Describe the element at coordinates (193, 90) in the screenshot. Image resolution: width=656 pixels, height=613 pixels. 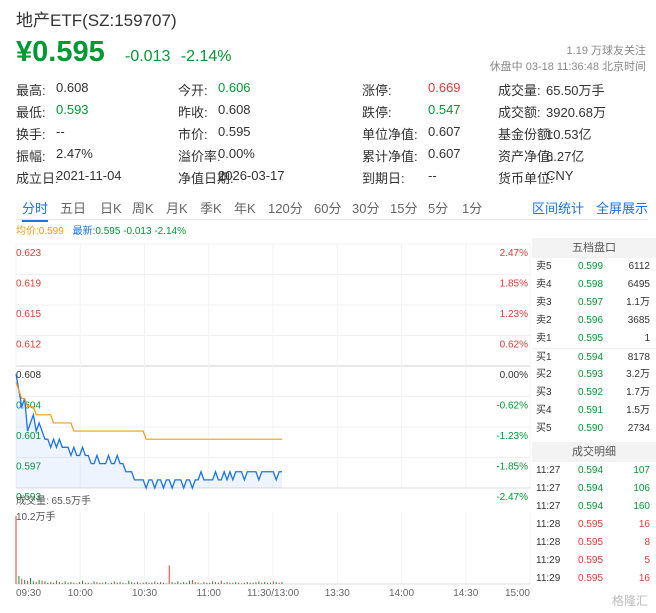
I see `stat-label: 今开:` at that location.